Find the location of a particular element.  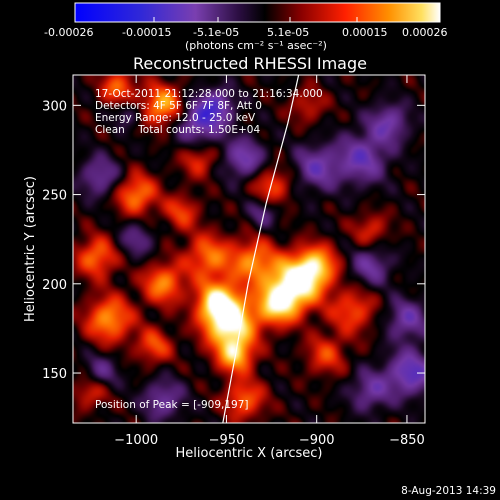

colorbar-tick-label: -5.1e-05 is located at coordinates (216, 32).